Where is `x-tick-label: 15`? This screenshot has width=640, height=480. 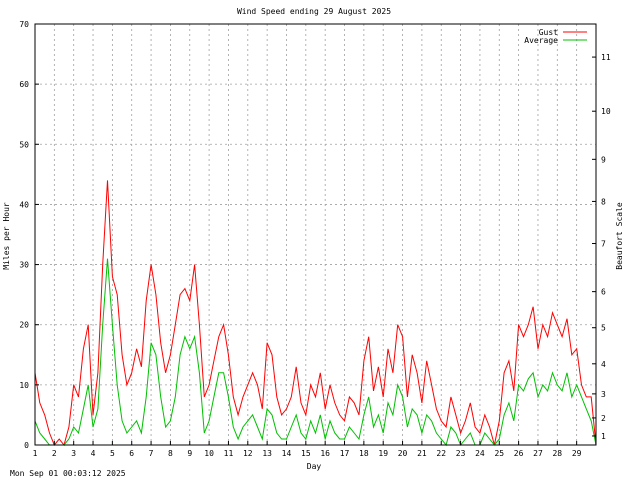
x-tick-label: 15 is located at coordinates (306, 453).